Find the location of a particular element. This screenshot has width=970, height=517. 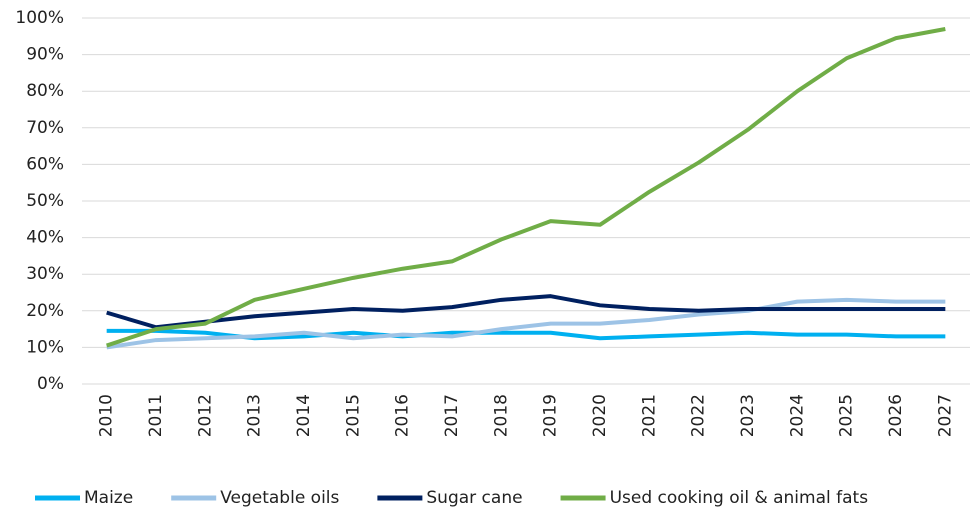

x-tick-label: 2017 is located at coordinates (452, 415).